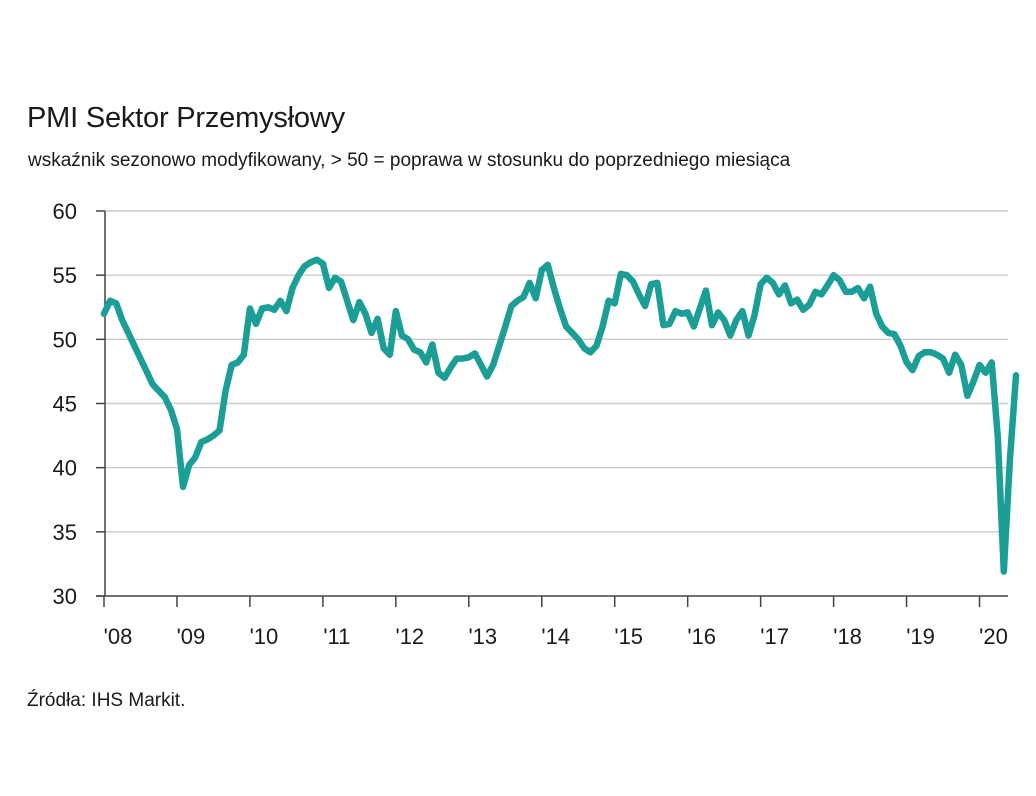  Describe the element at coordinates (65, 468) in the screenshot. I see `y-tick-label: 40` at that location.